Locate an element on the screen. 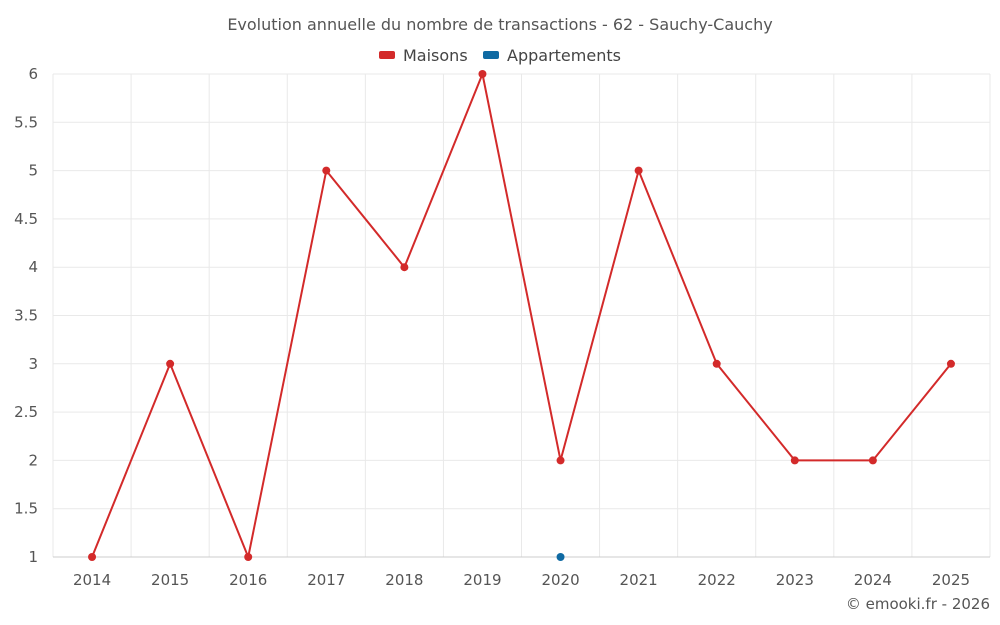  x-tick-label: 2020 is located at coordinates (560, 580).